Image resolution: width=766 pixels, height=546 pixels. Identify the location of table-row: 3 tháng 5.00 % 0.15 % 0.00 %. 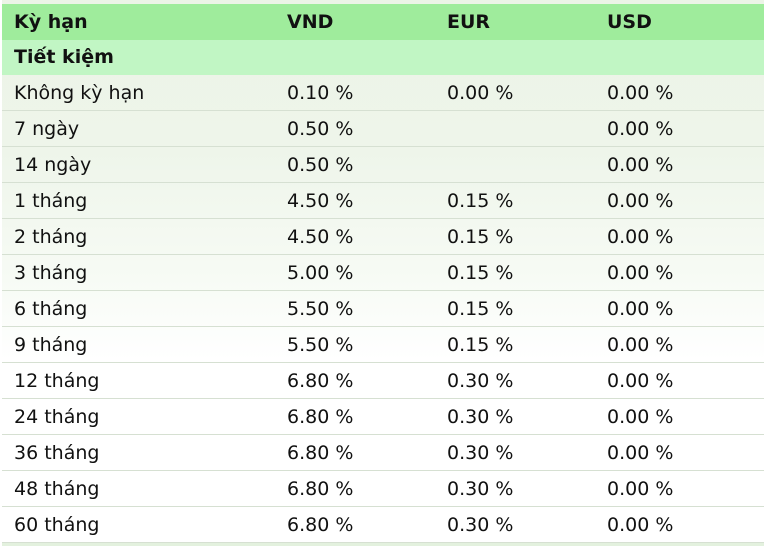
(383, 273).